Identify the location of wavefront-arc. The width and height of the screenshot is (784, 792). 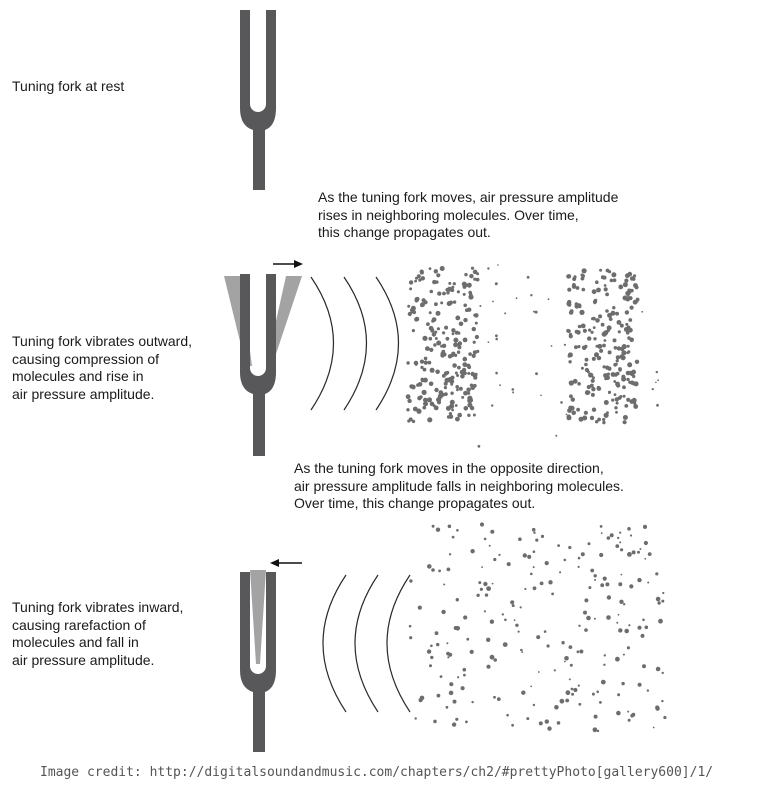
(334, 643).